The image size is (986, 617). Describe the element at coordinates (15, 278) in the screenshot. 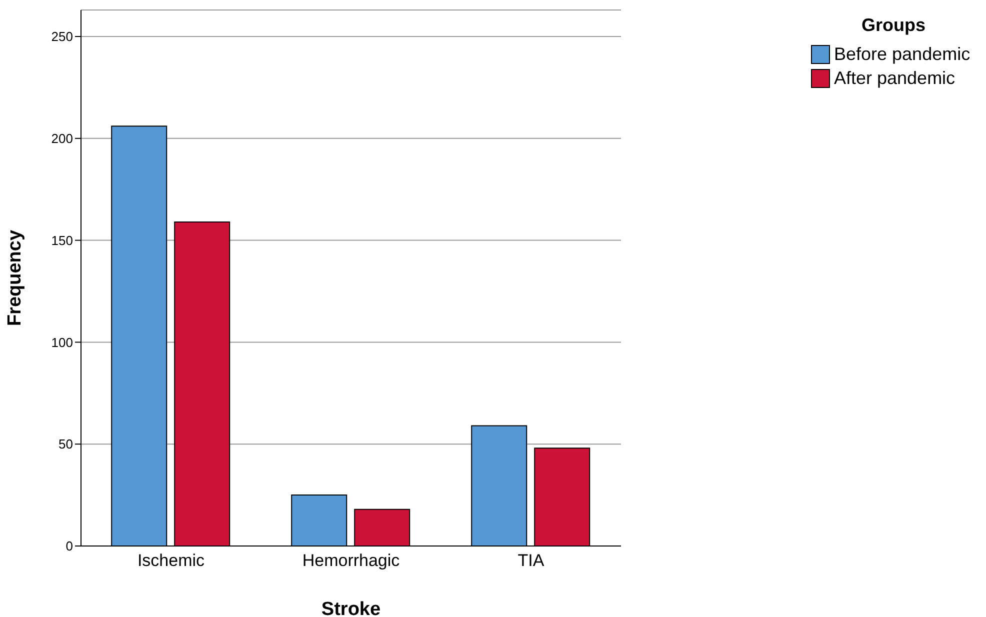

I see `y-axis-title: Frequency` at that location.